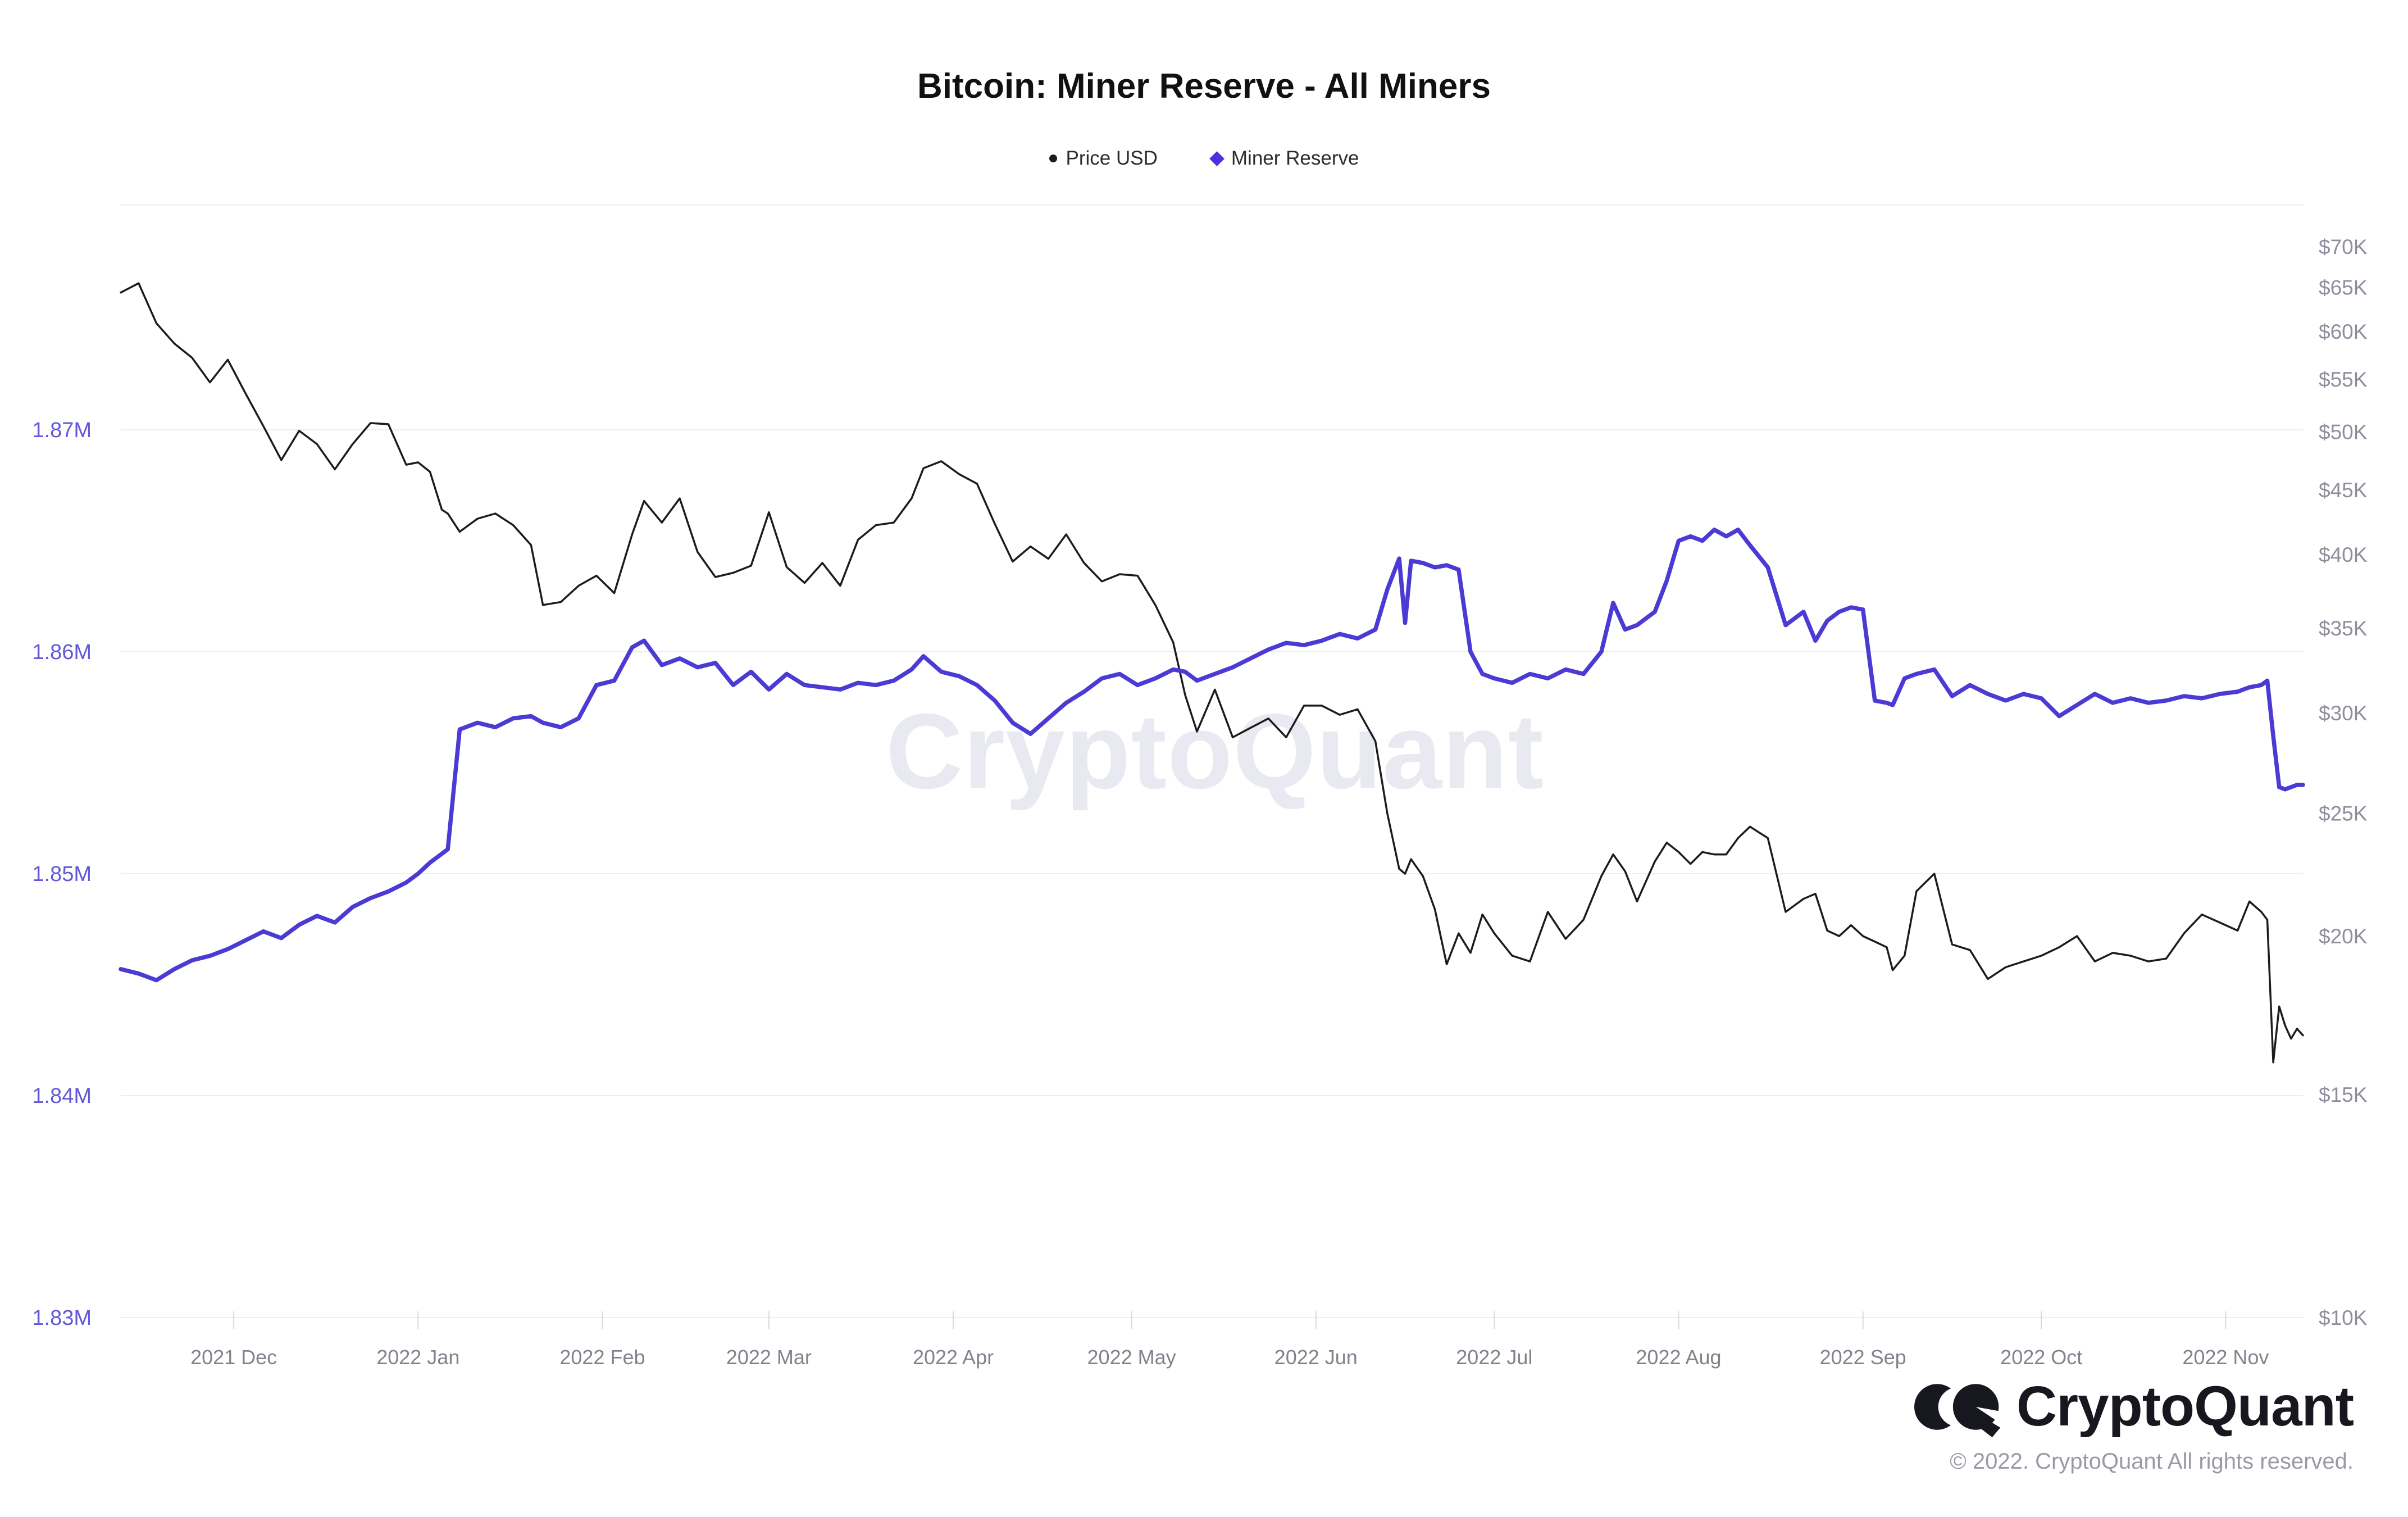 This screenshot has width=2408, height=1517. Describe the element at coordinates (2343, 331) in the screenshot. I see `right-axis-label: $60K` at that location.